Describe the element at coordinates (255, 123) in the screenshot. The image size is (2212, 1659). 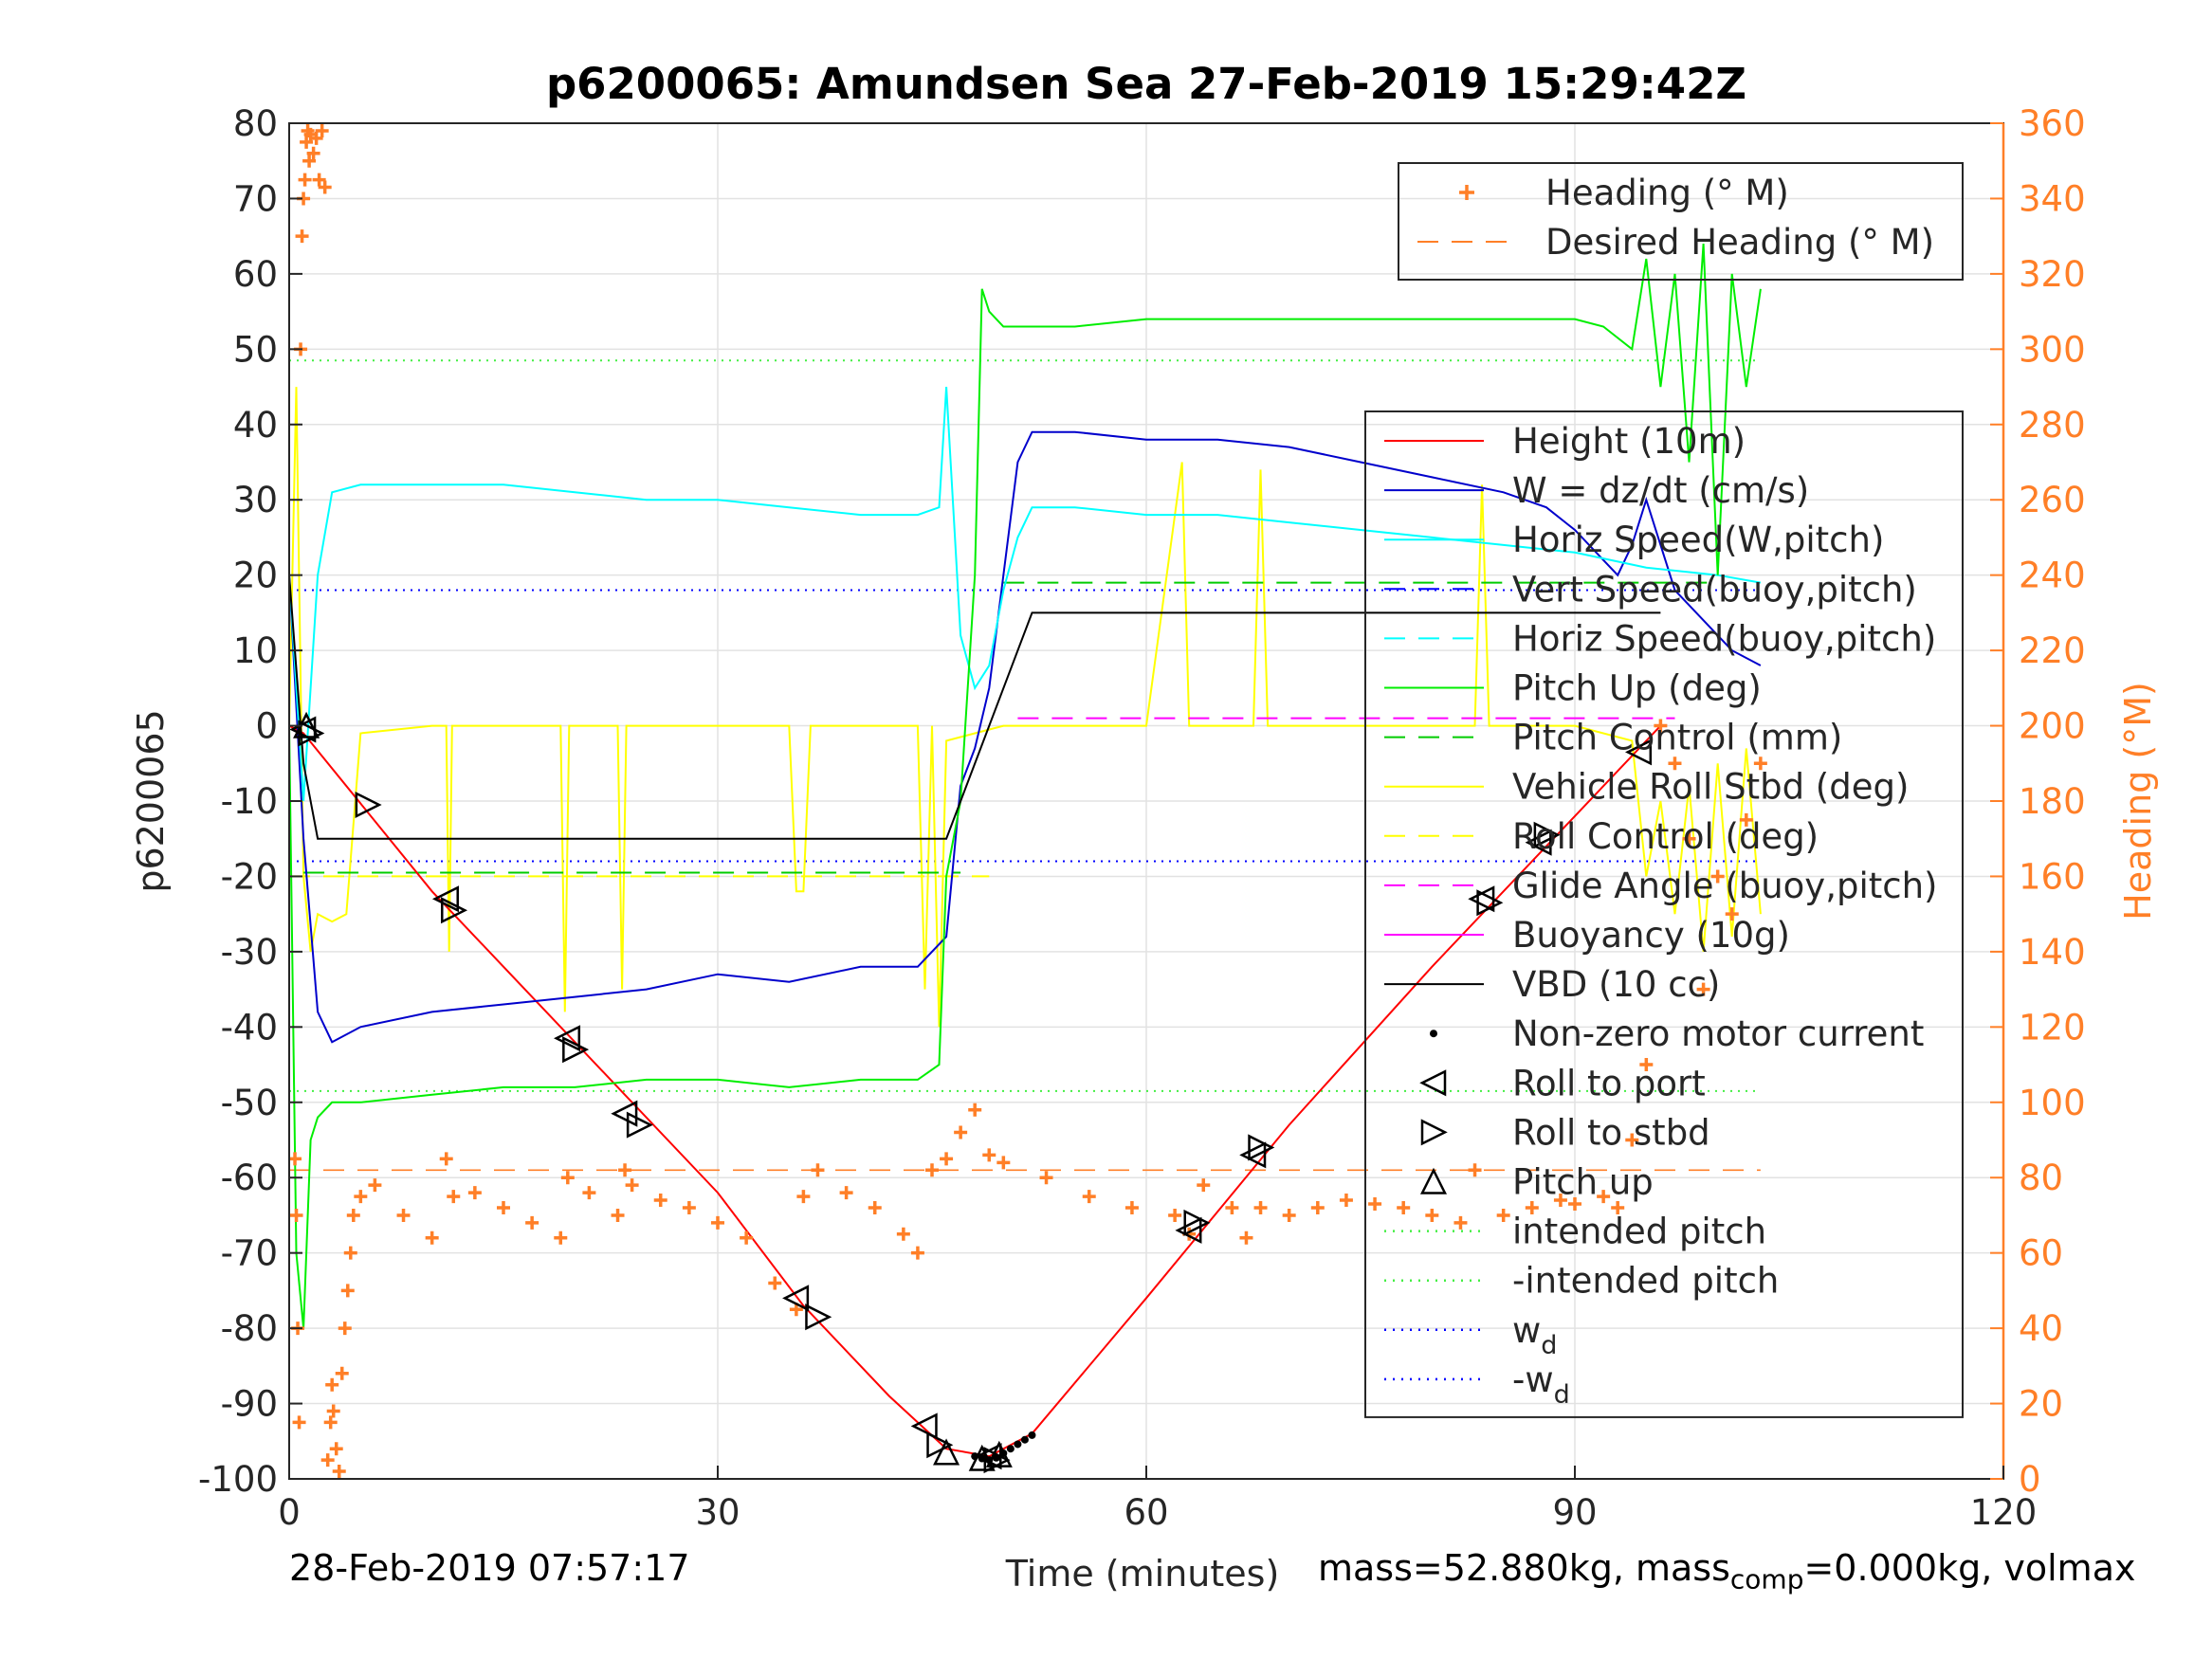
I see `left-tick-label: 80` at that location.